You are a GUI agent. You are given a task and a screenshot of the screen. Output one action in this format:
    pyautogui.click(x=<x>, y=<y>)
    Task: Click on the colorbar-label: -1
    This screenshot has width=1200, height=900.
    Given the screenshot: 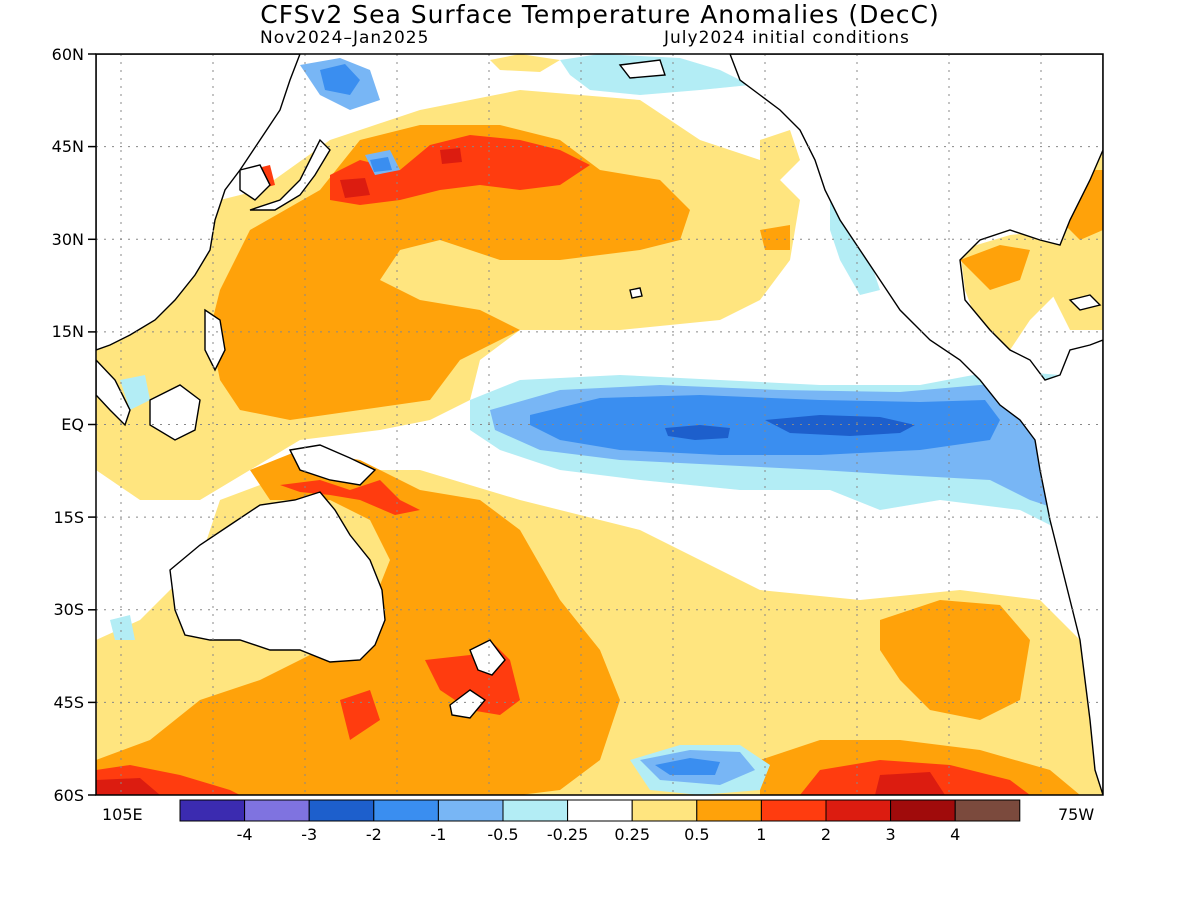 What is the action you would take?
    pyautogui.click(x=438, y=834)
    